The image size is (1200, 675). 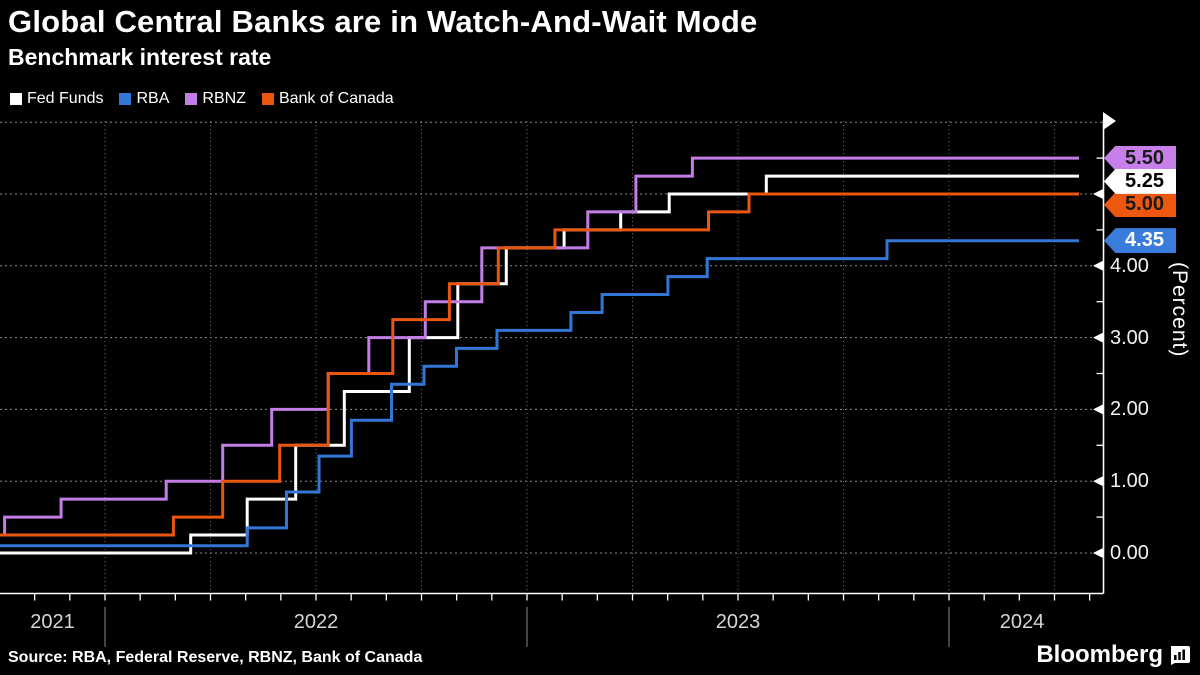 I want to click on y-axis-tick-label: 3.00, so click(x=1129, y=337).